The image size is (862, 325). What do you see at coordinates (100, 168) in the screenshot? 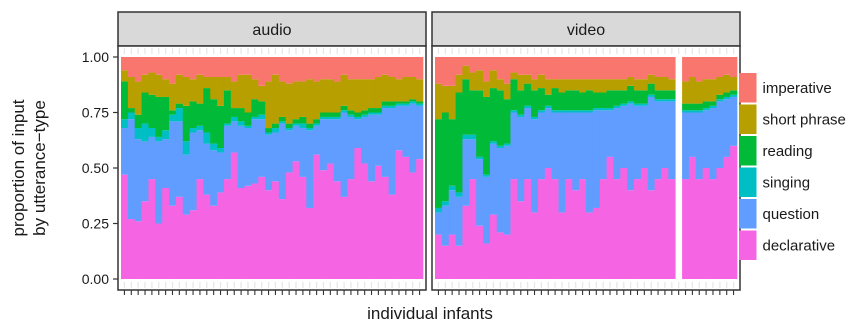
I see `y-axis: 0.00 0.25 0.50 0.75 1.00` at bounding box center [100, 168].